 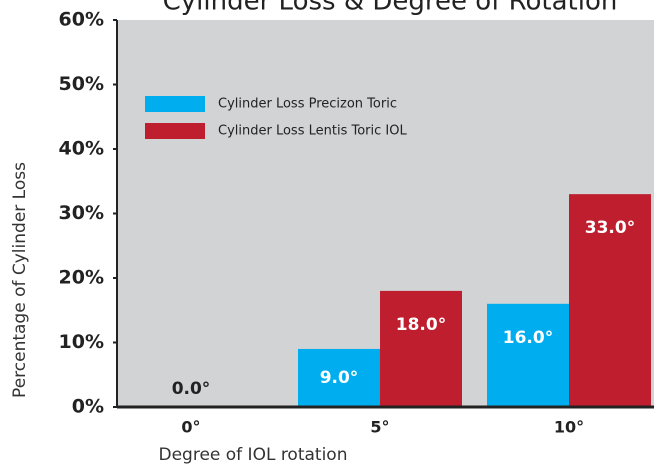 What do you see at coordinates (610, 228) in the screenshot?
I see `value-label: 33.0°` at bounding box center [610, 228].